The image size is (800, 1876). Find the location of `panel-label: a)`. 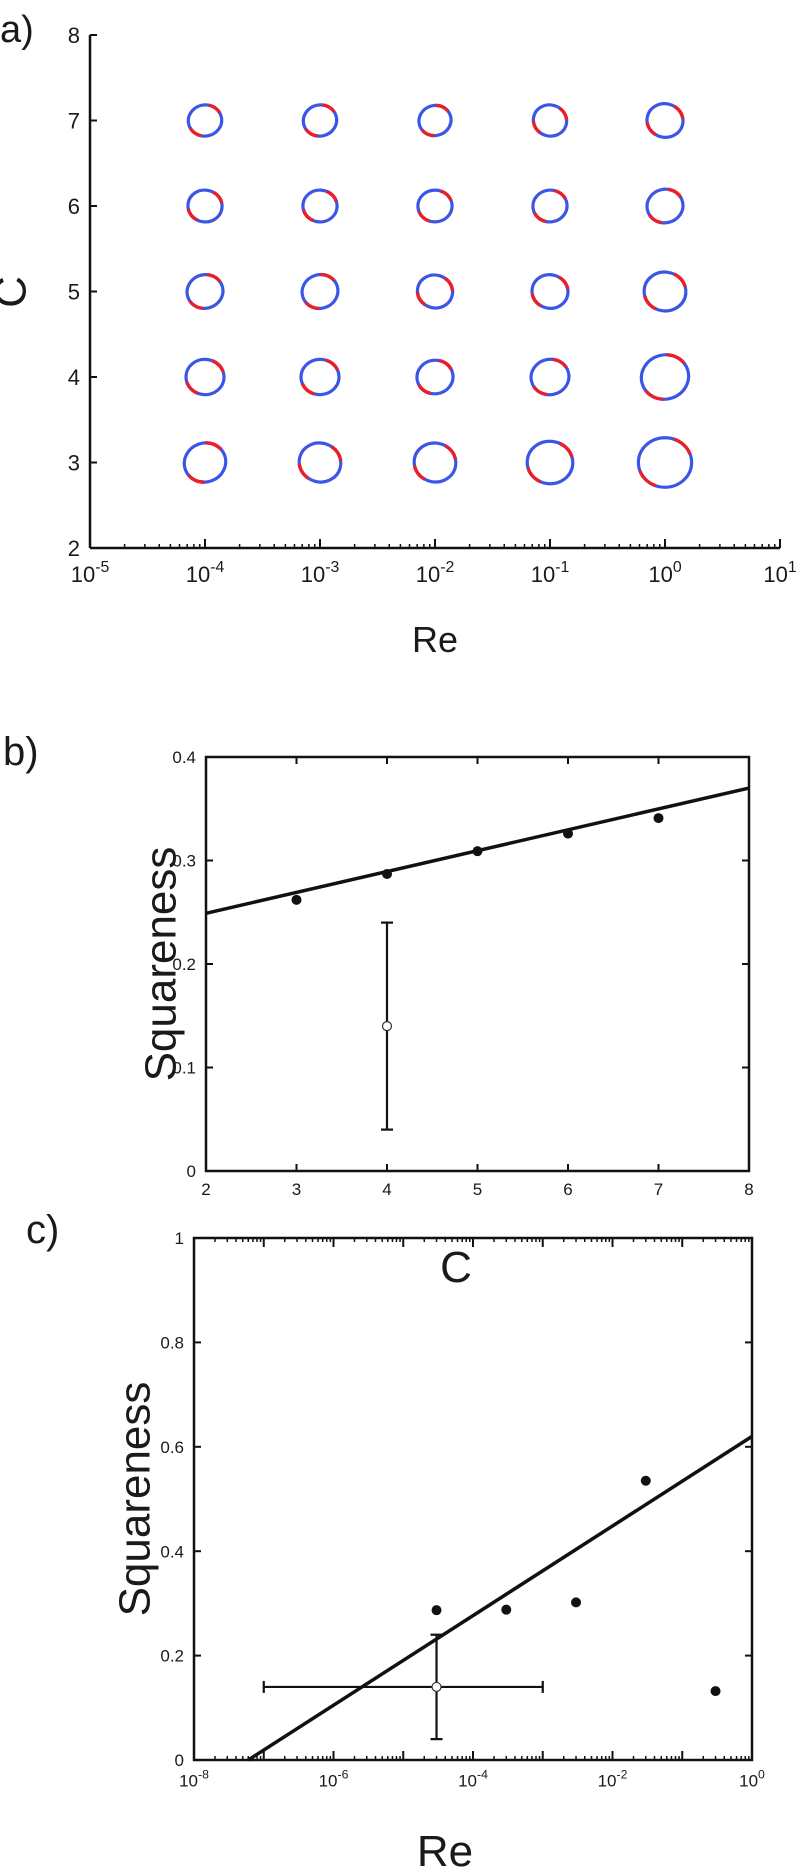

panel-label: a) is located at coordinates (17, 30).